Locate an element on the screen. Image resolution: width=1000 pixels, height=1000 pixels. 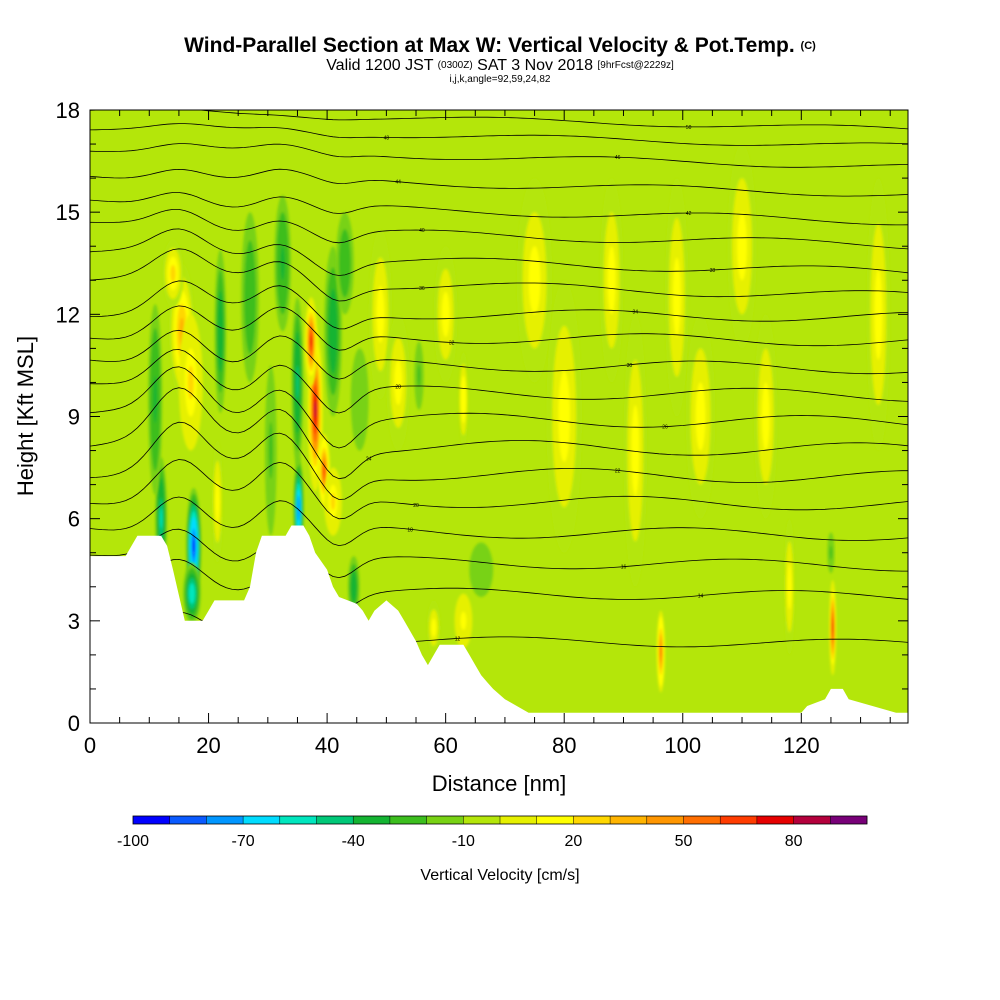
y-tick-label: 3 is located at coordinates (74, 621).